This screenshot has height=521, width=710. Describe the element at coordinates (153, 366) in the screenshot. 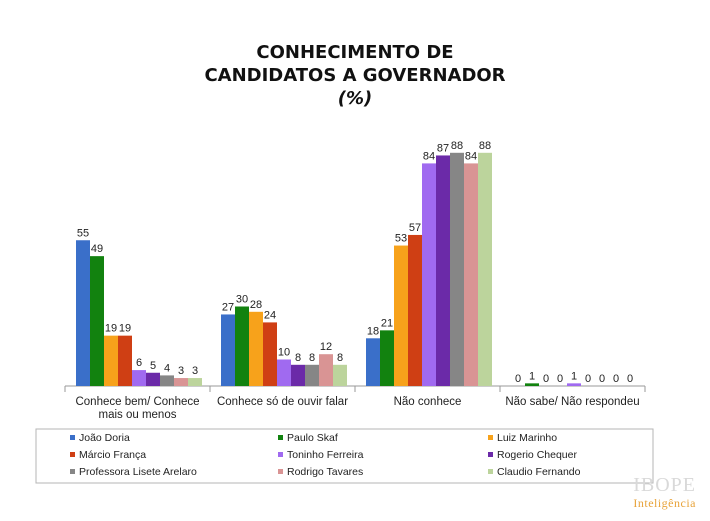

I see `data-label: 5` at that location.